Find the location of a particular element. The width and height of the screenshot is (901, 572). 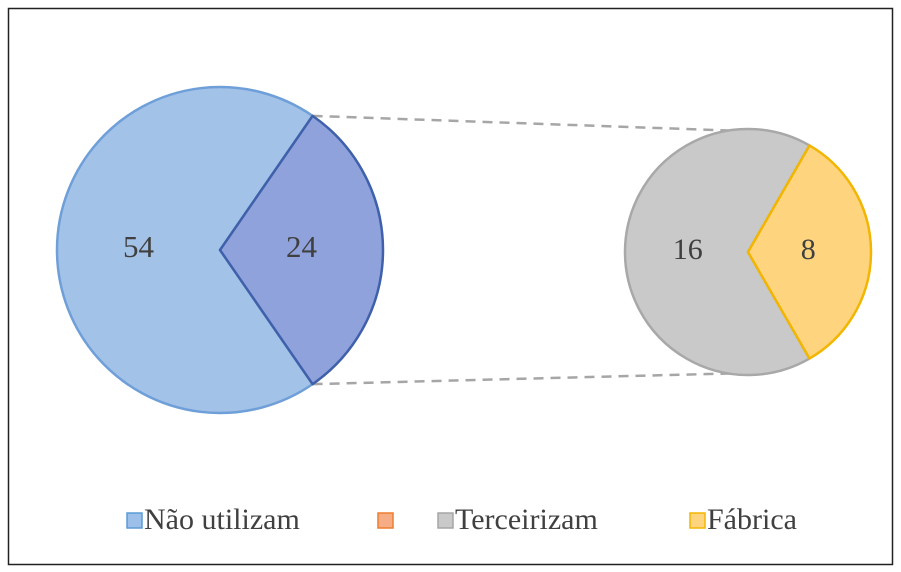

legend-label: Não utilizam is located at coordinates (222, 519).